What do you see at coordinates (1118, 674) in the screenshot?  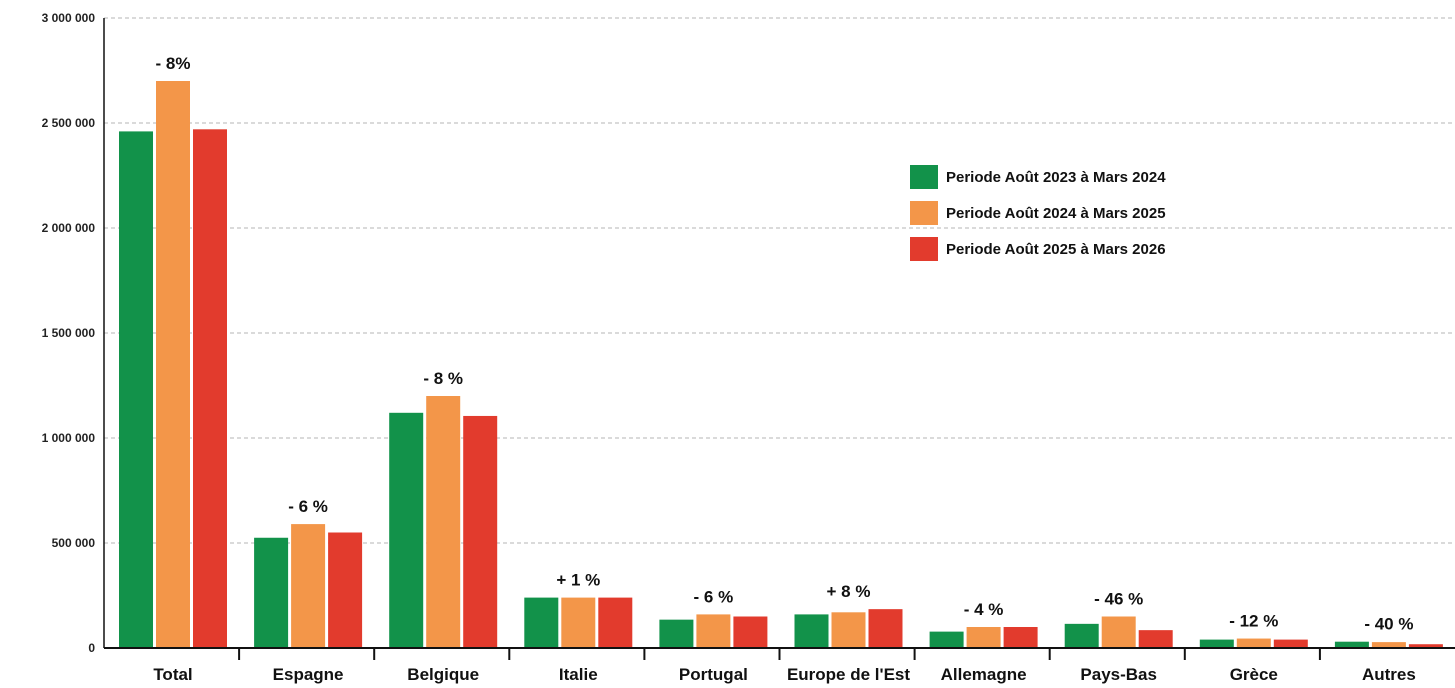 I see `x-tick-label: Pays-Bas` at bounding box center [1118, 674].